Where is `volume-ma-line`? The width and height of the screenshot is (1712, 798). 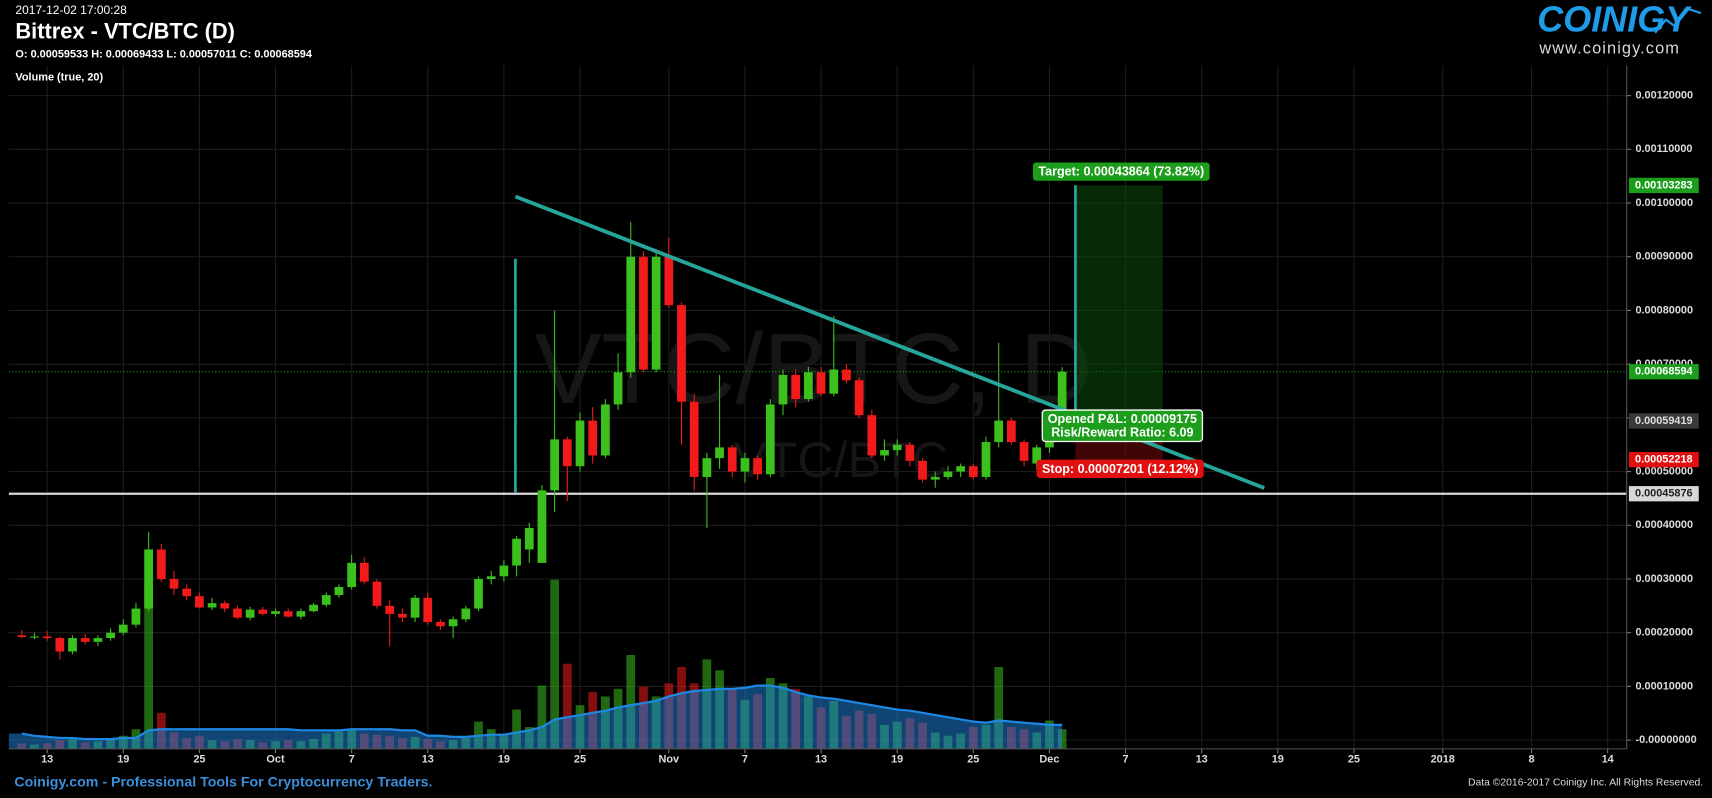
volume-ma-line is located at coordinates (542, 712).